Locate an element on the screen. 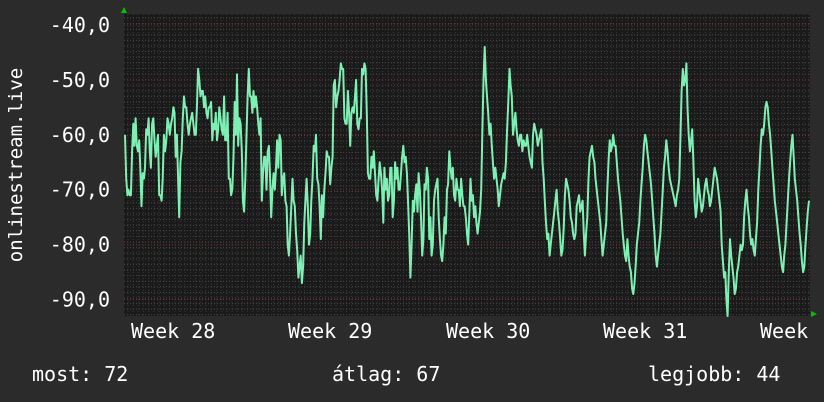 Image resolution: width=824 pixels, height=402 pixels. stat-average: átlag: 67 is located at coordinates (386, 374).